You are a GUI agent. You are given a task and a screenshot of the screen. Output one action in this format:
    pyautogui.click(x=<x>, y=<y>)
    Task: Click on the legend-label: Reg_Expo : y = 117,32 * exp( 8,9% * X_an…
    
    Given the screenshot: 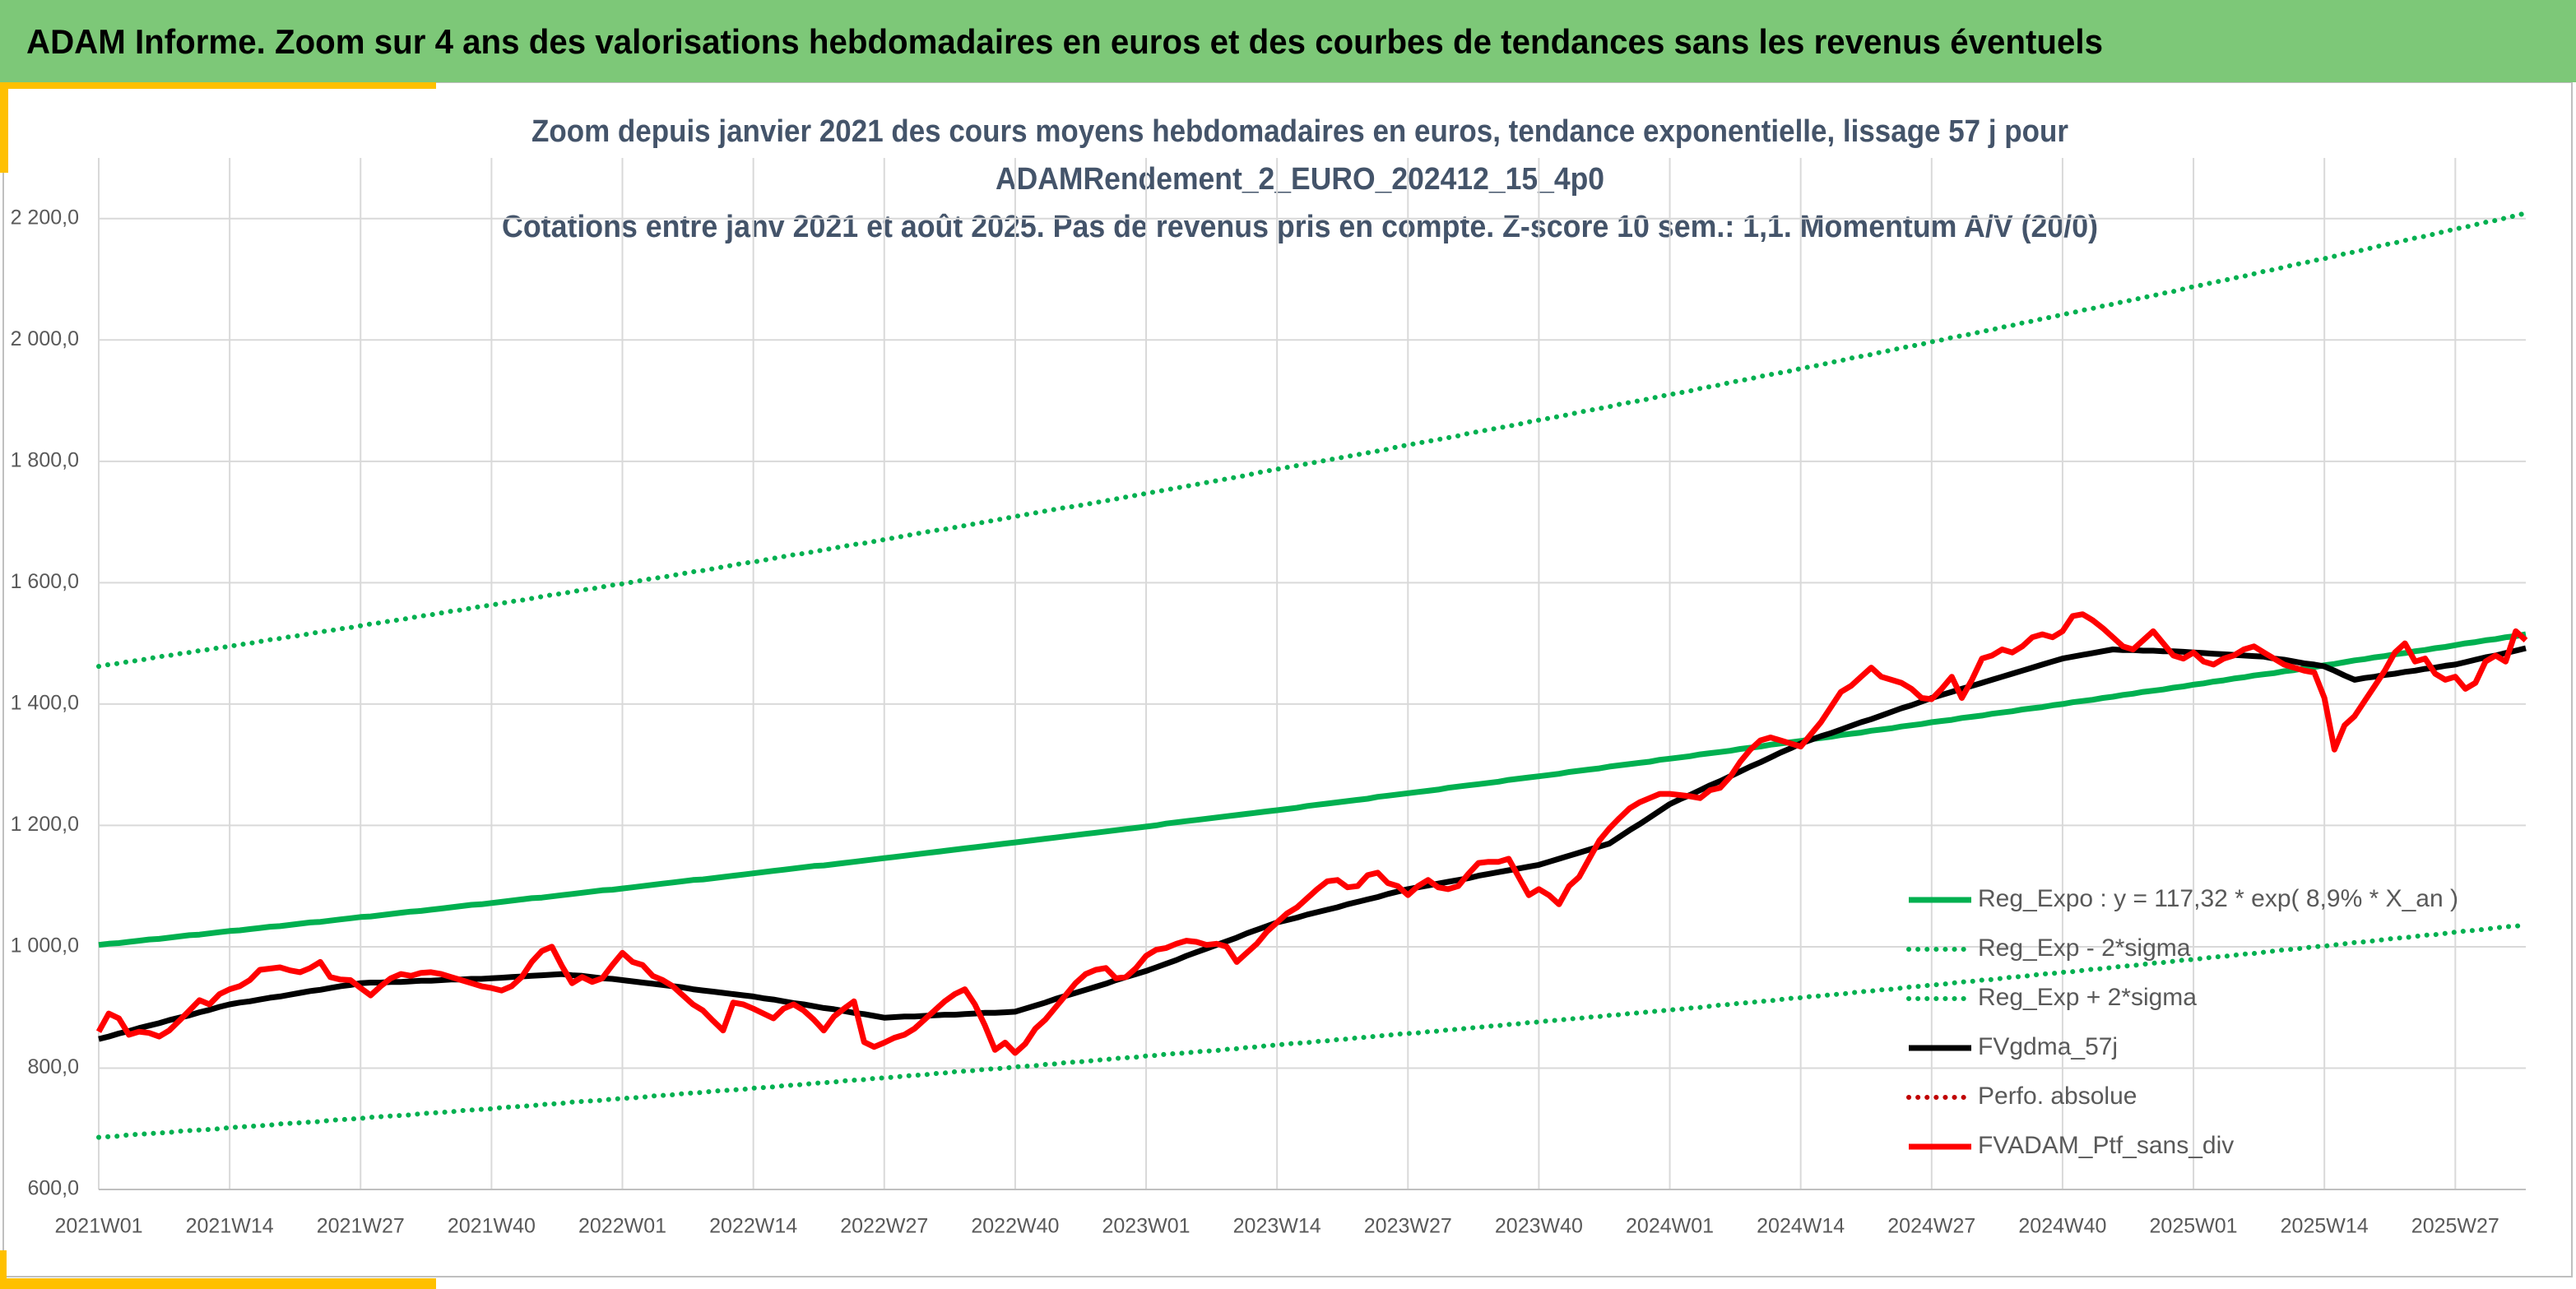 What is the action you would take?
    pyautogui.click(x=2218, y=898)
    